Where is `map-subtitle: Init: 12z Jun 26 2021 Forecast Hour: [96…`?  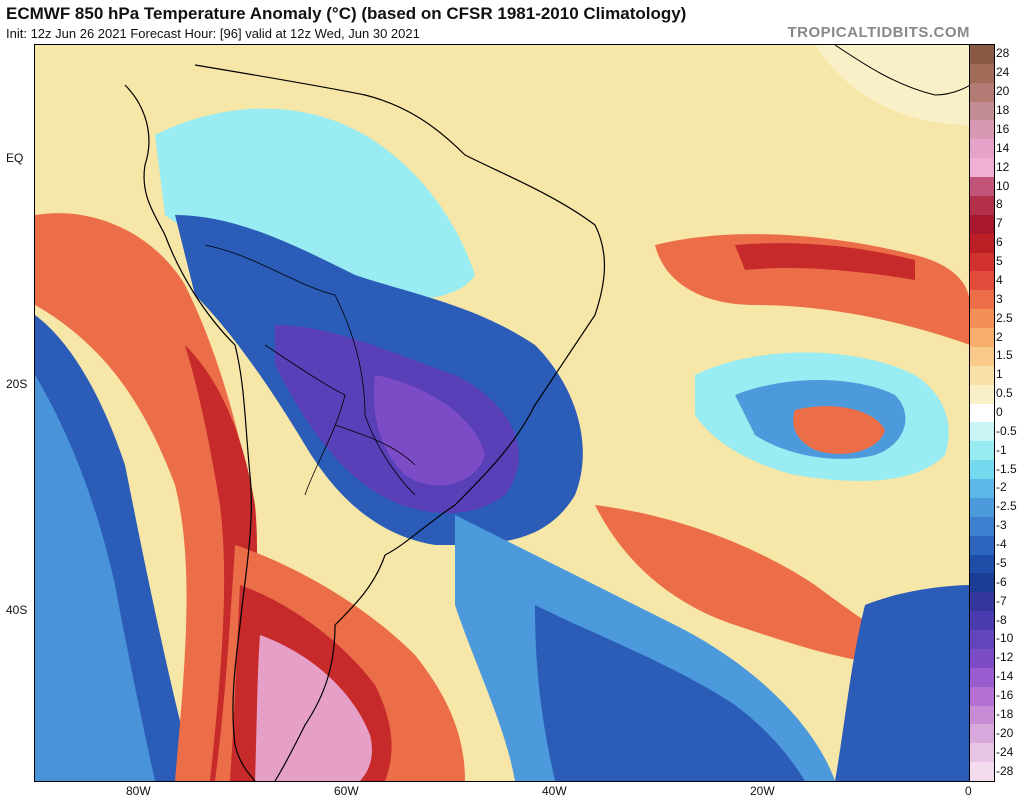
map-subtitle: Init: 12z Jun 26 2021 Forecast Hour: [96… is located at coordinates (213, 33).